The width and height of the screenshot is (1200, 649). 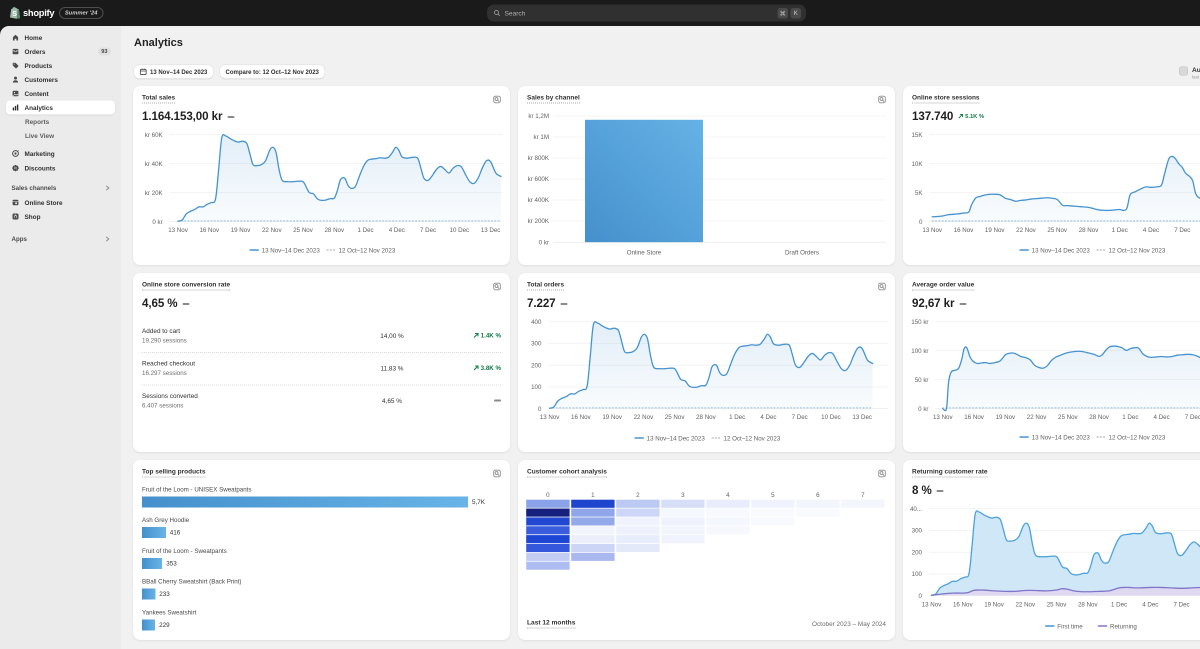 I want to click on svg-text: 400, so click(x=536, y=322).